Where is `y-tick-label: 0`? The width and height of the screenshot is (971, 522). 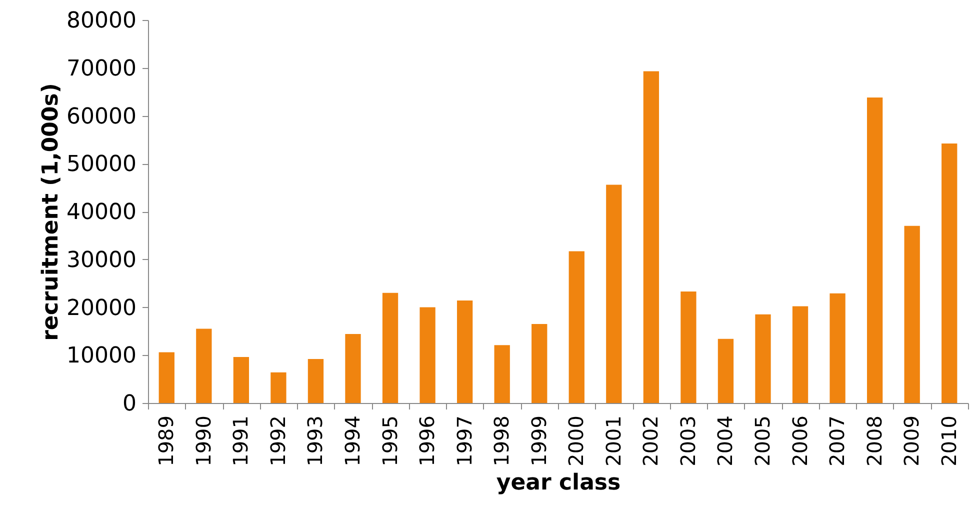 y-tick-label: 0 is located at coordinates (129, 404).